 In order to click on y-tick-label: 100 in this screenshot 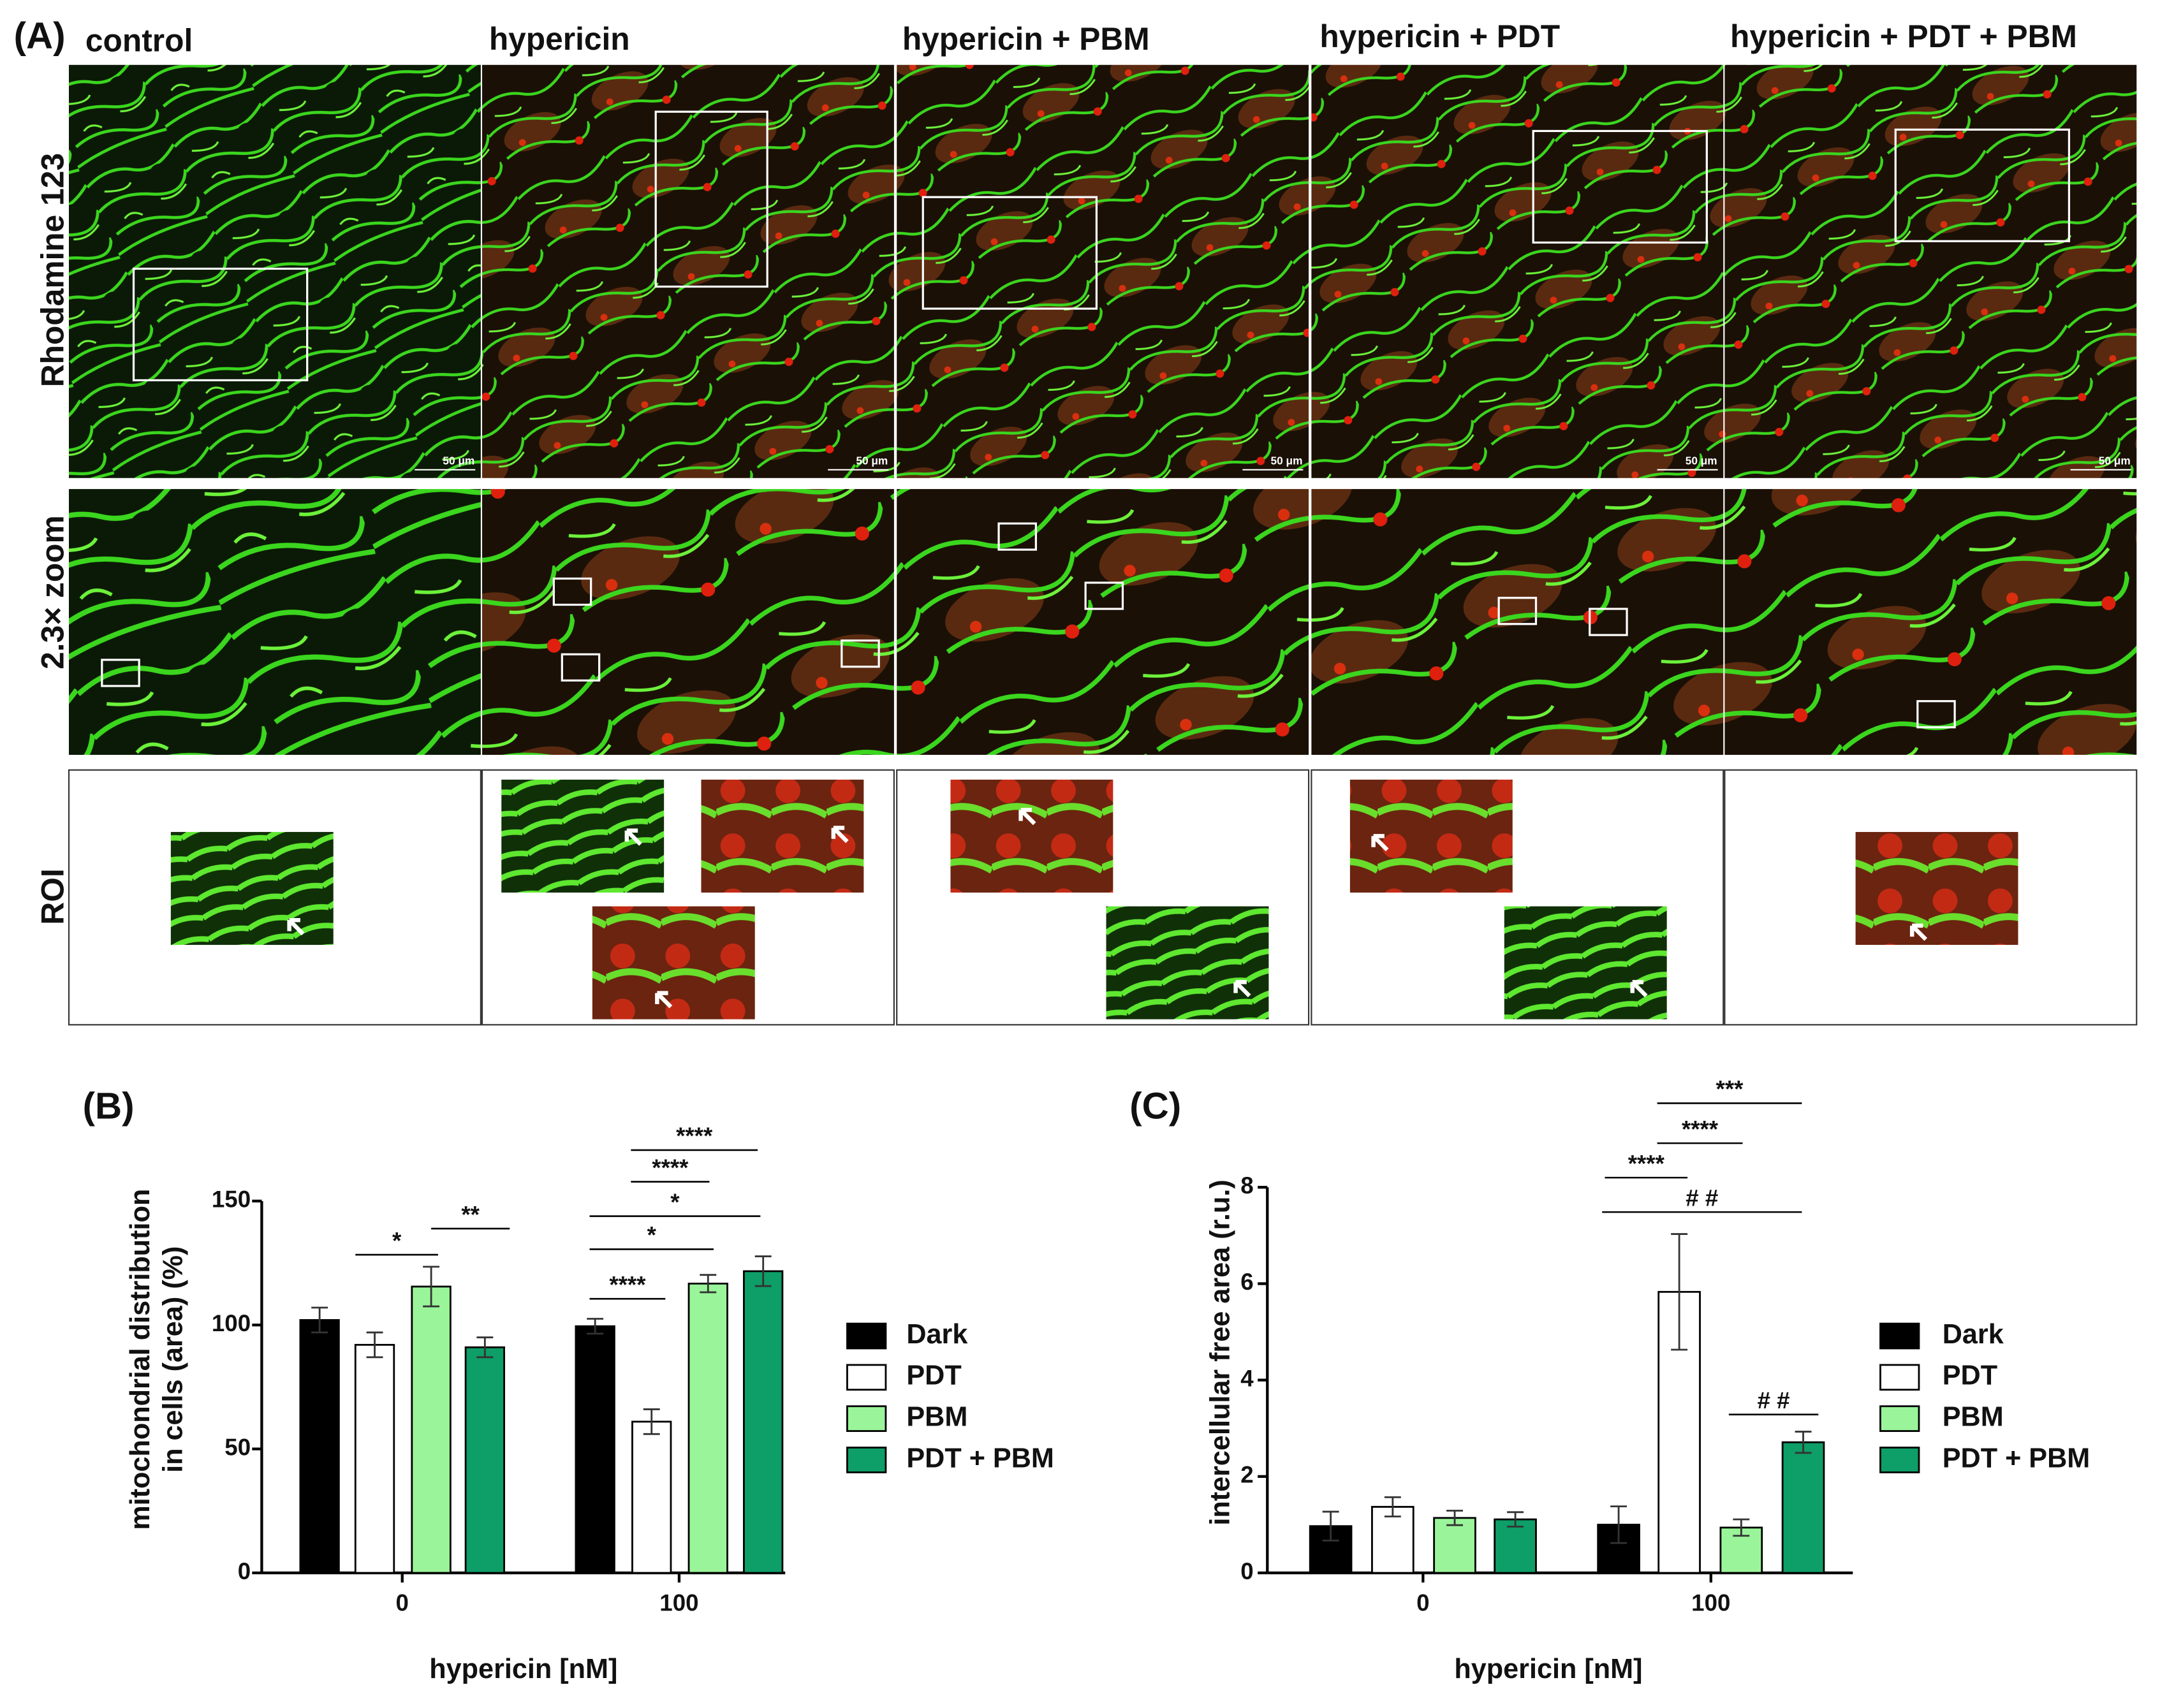, I will do `click(231, 1323)`.